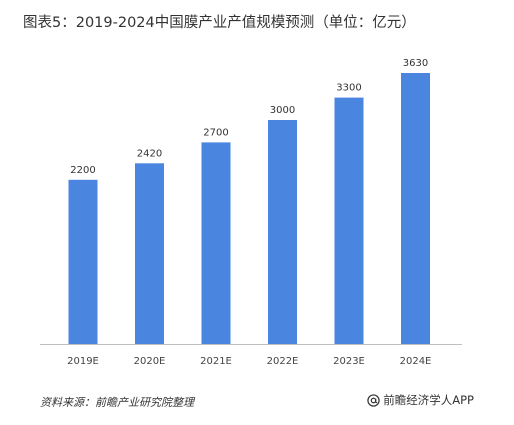 This screenshot has height=425, width=514. I want to click on x-tick-label-2021E: 2021E, so click(216, 361).